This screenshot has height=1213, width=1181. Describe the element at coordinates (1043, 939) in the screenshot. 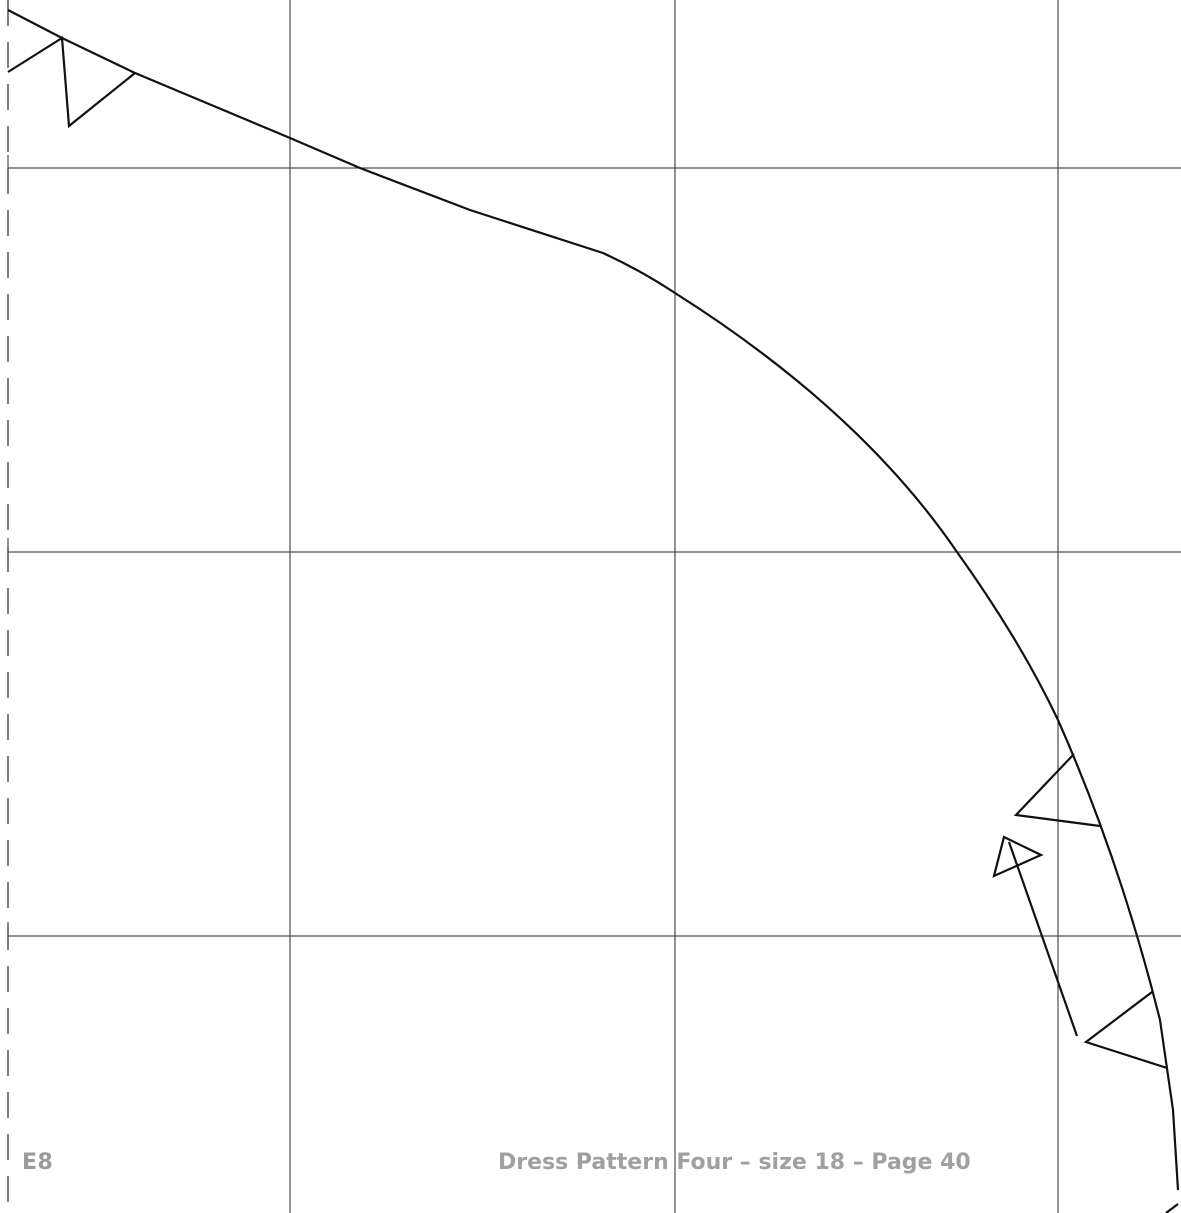

I see `grainline-shaft` at that location.